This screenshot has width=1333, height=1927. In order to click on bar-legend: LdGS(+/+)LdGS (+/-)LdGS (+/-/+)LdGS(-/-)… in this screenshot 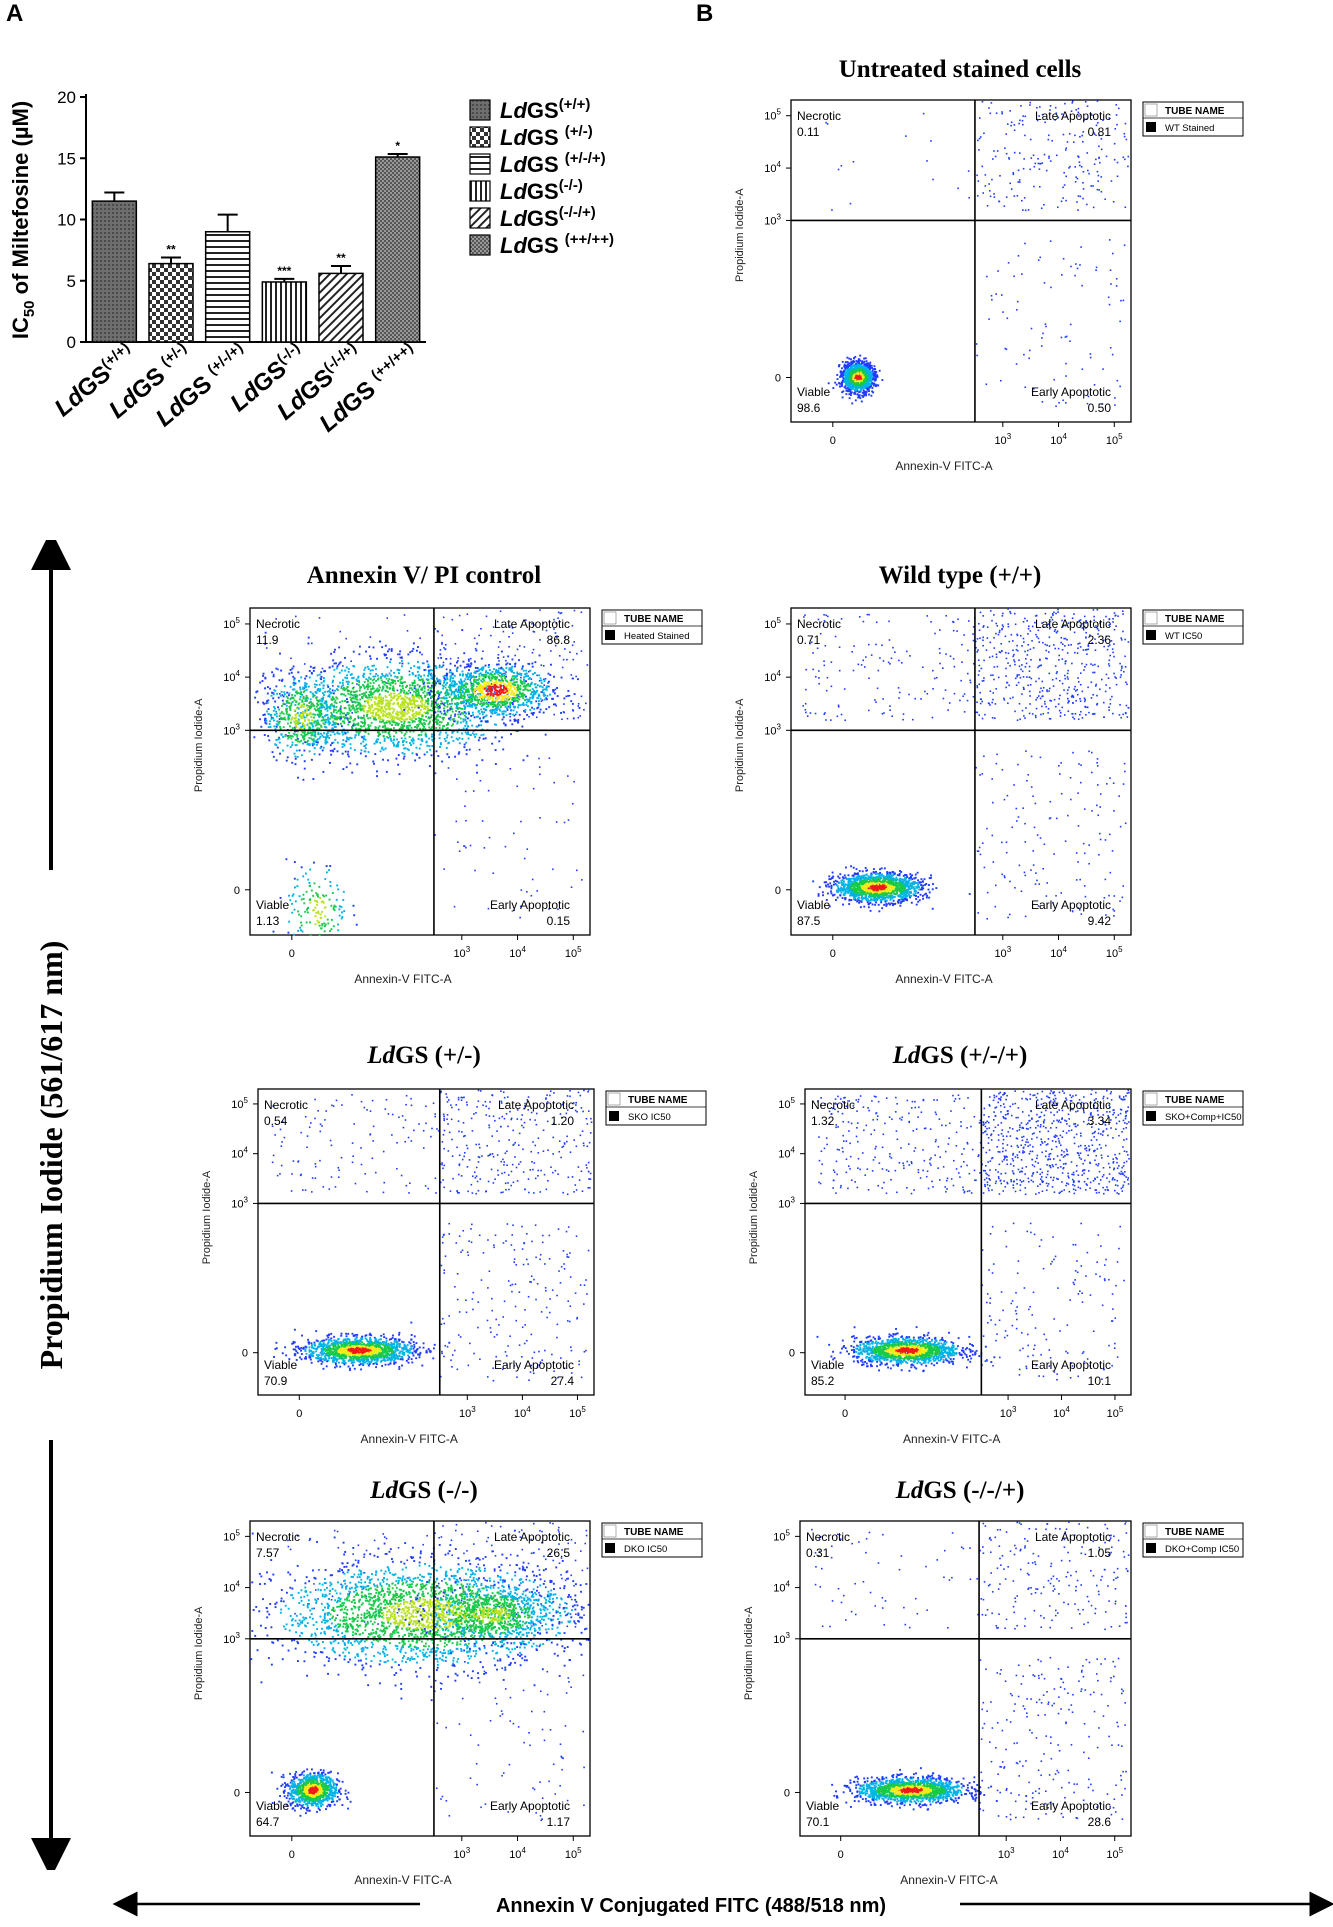, I will do `click(541, 177)`.